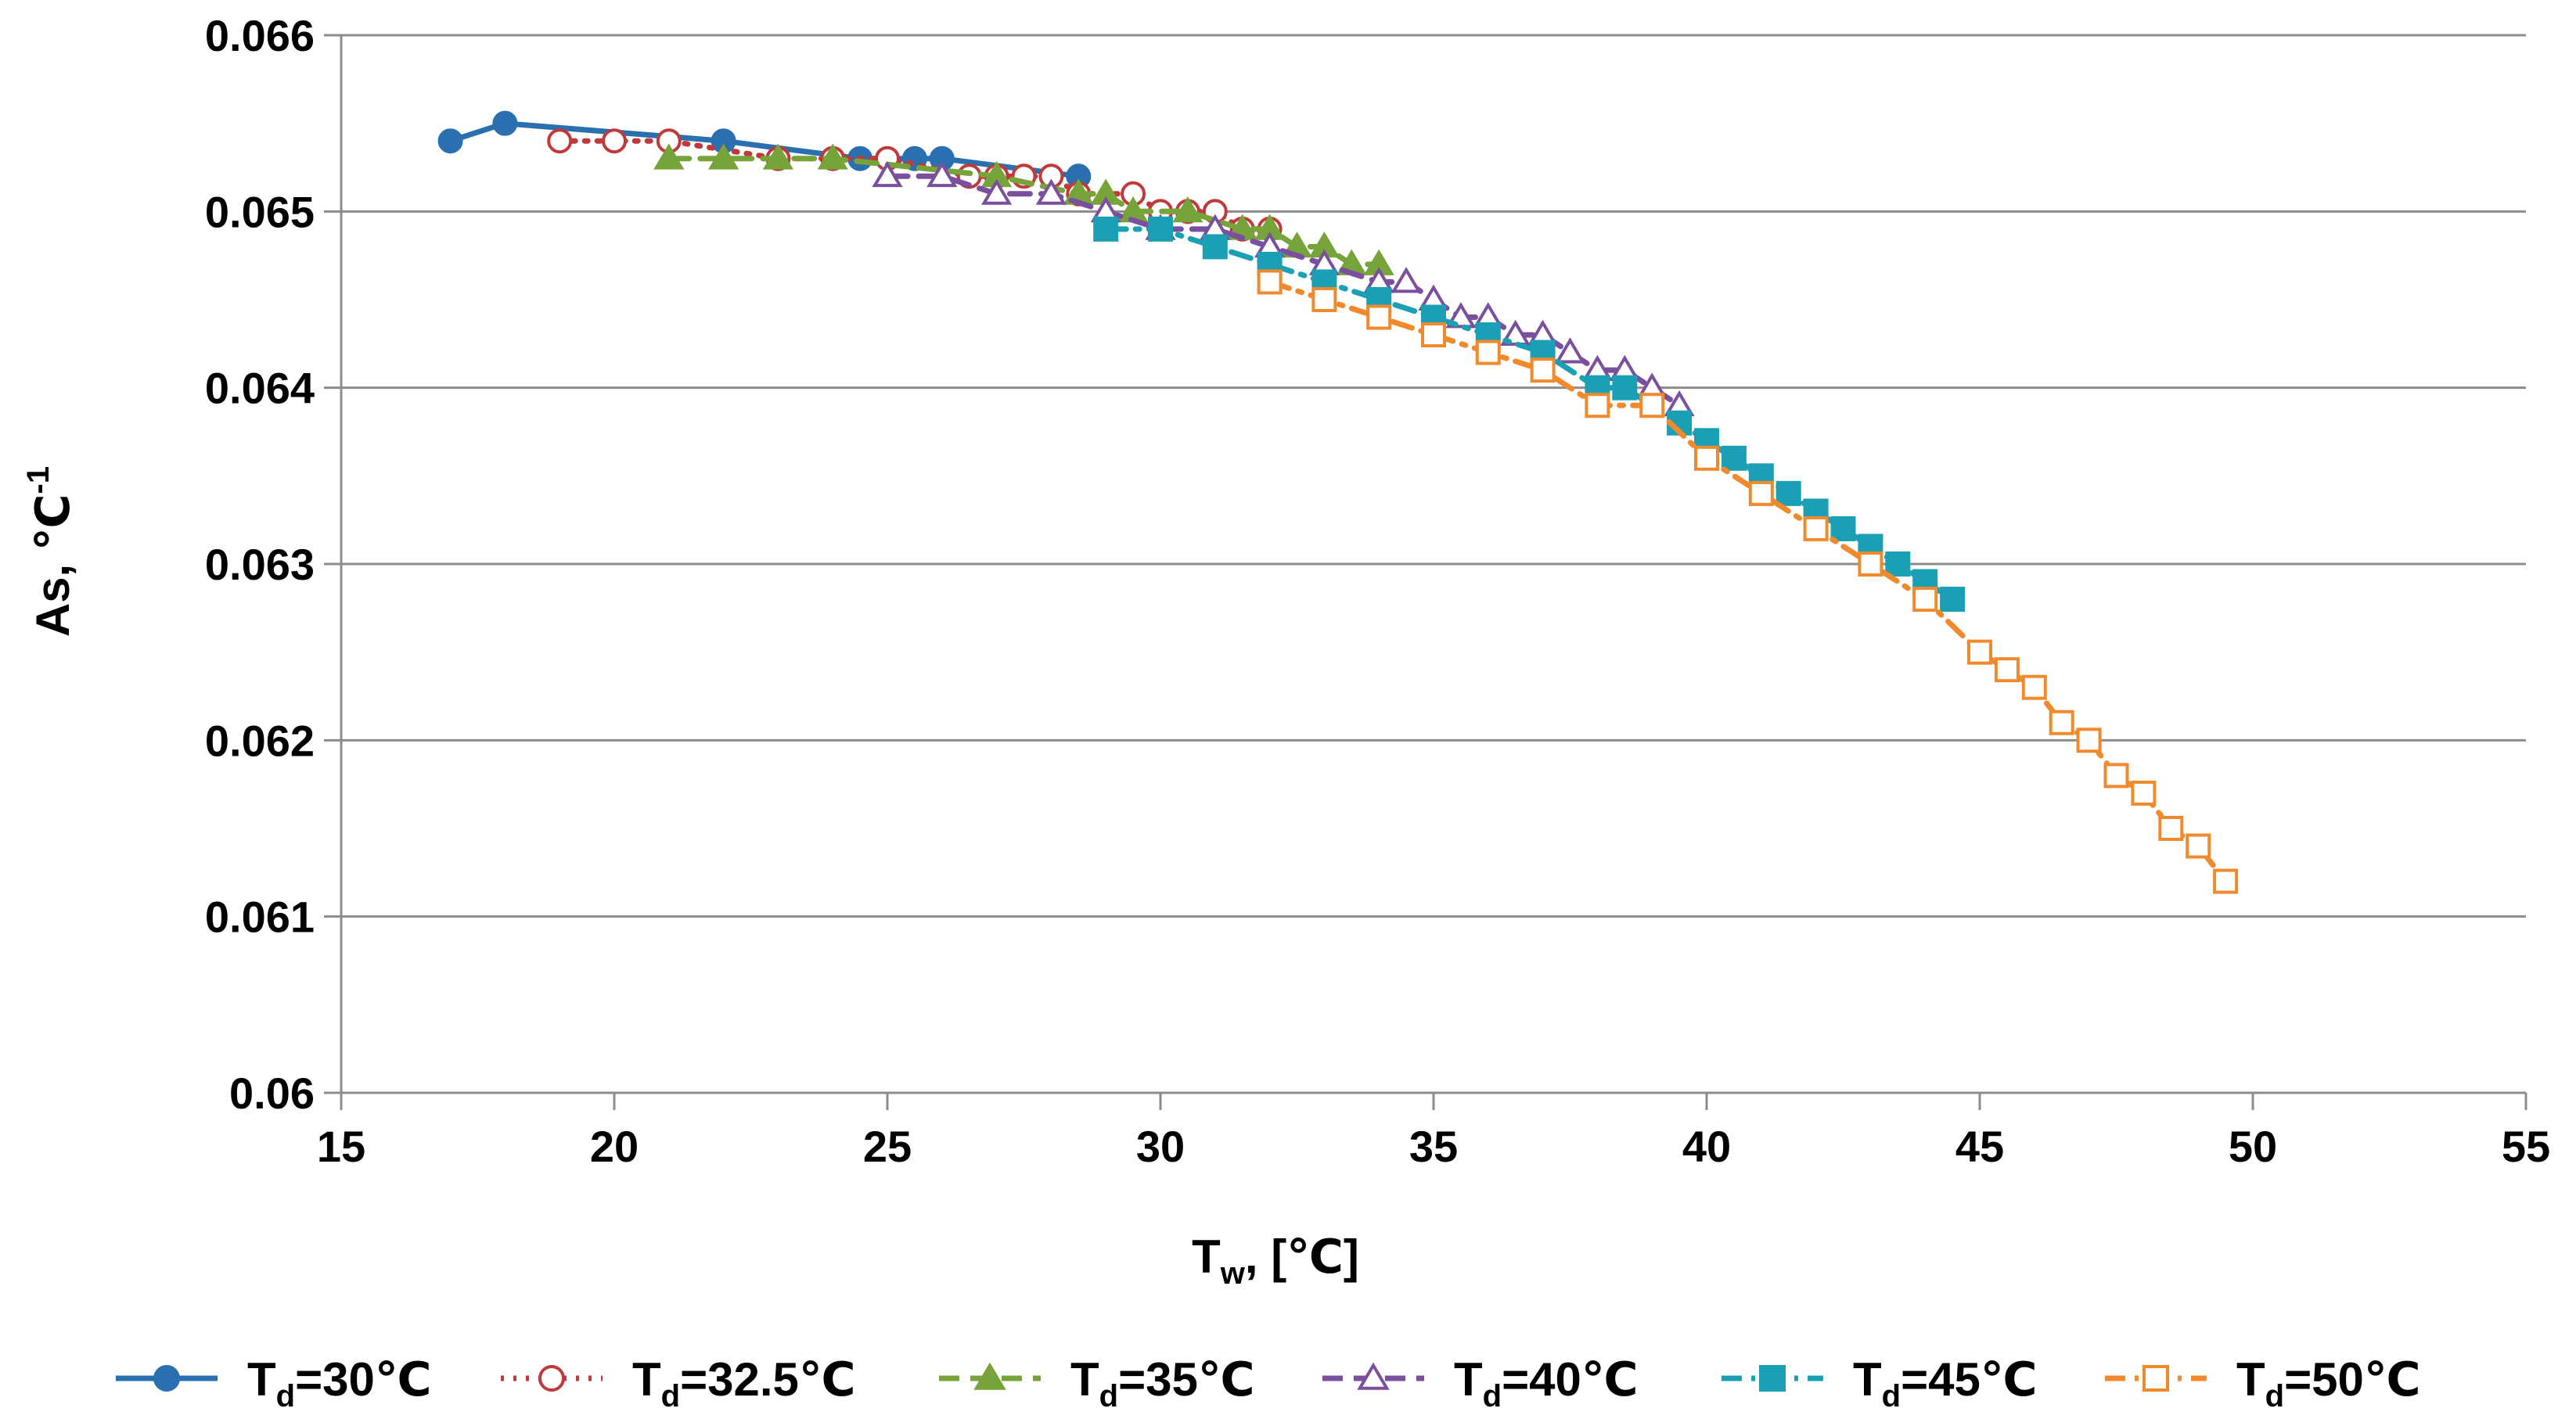  I want to click on legend: Td=30℃ Td=32.5℃ Td=35℃ Td=40℃ Td=45℃ Td=50℃, so click(1268, 1383).